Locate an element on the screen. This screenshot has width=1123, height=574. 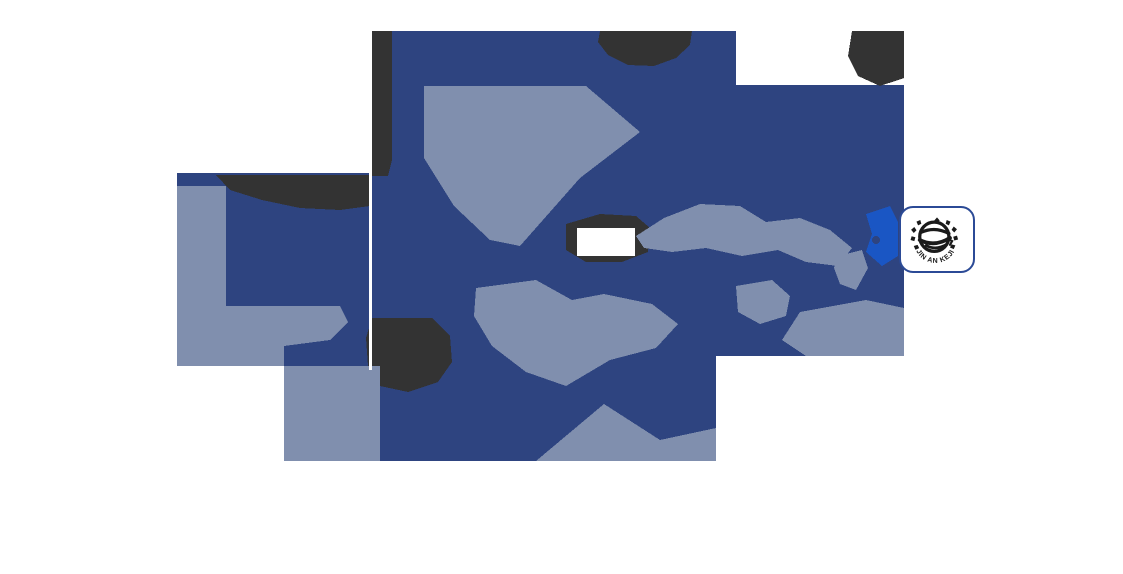
vertical-seam is located at coordinates (370, 200).